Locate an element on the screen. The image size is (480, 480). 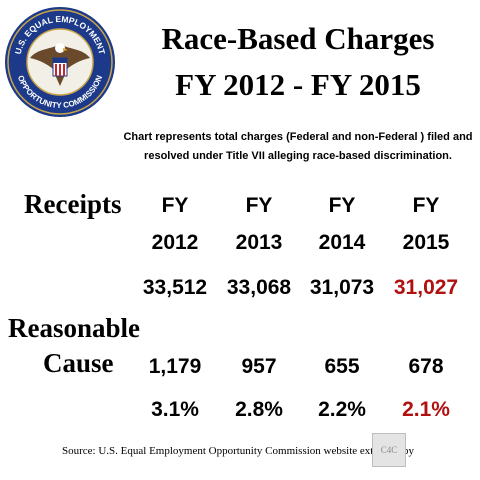
year-label: 2014 is located at coordinates (342, 242).